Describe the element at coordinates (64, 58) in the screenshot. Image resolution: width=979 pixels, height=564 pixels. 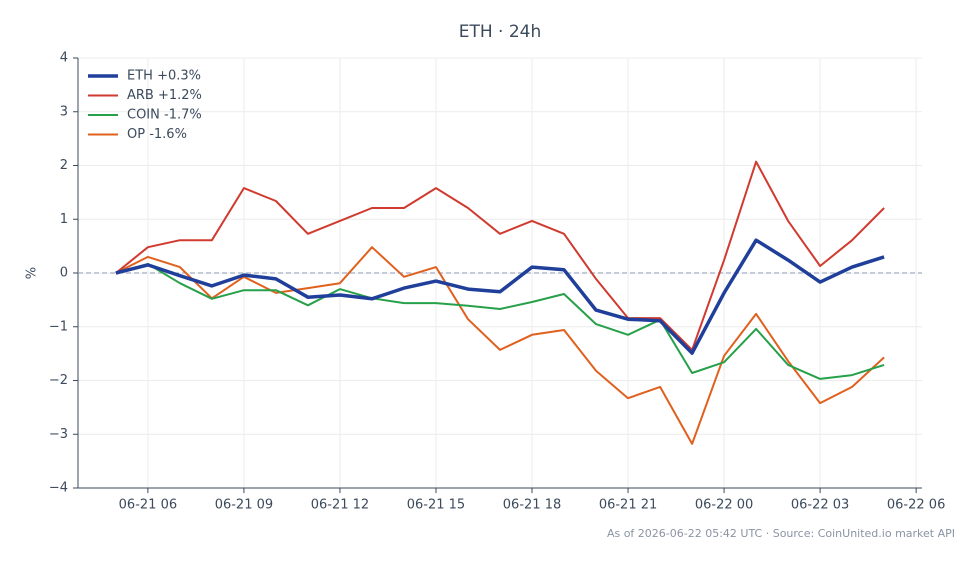
I see `y-tick-label: 4` at that location.